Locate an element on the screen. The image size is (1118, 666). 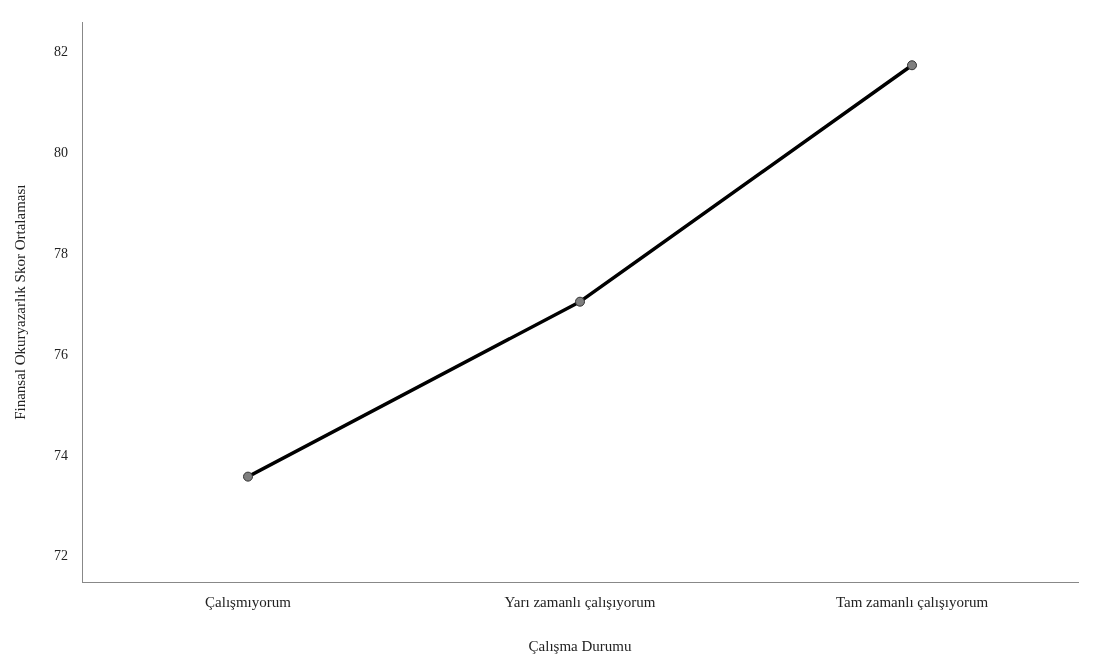
y-tick-label: 72 is located at coordinates (61, 556).